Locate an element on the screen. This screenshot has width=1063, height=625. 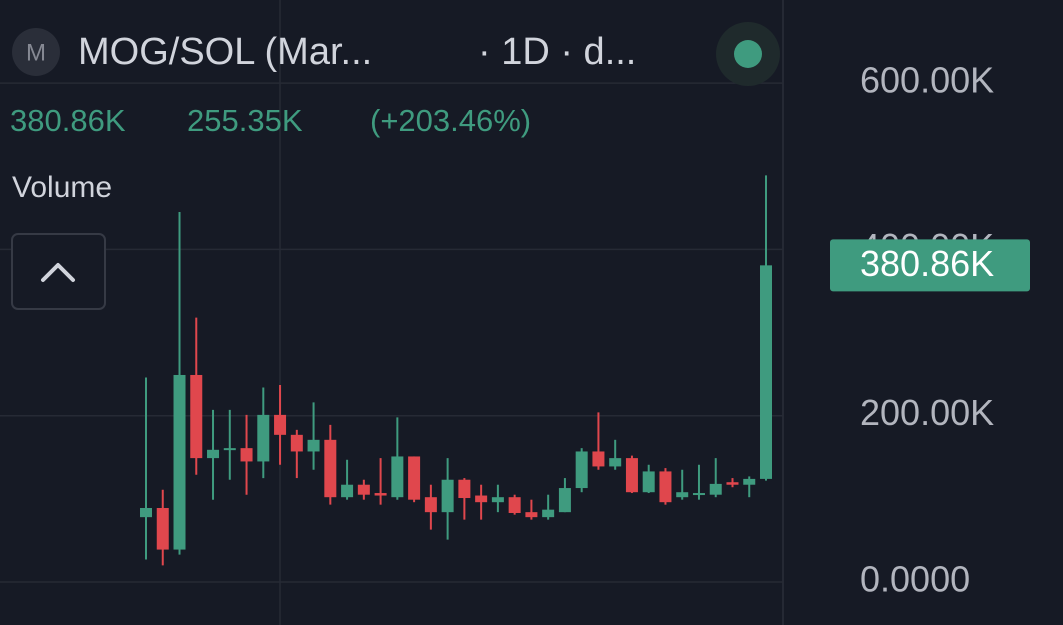
y-tick-label: 200.00K is located at coordinates (927, 412).